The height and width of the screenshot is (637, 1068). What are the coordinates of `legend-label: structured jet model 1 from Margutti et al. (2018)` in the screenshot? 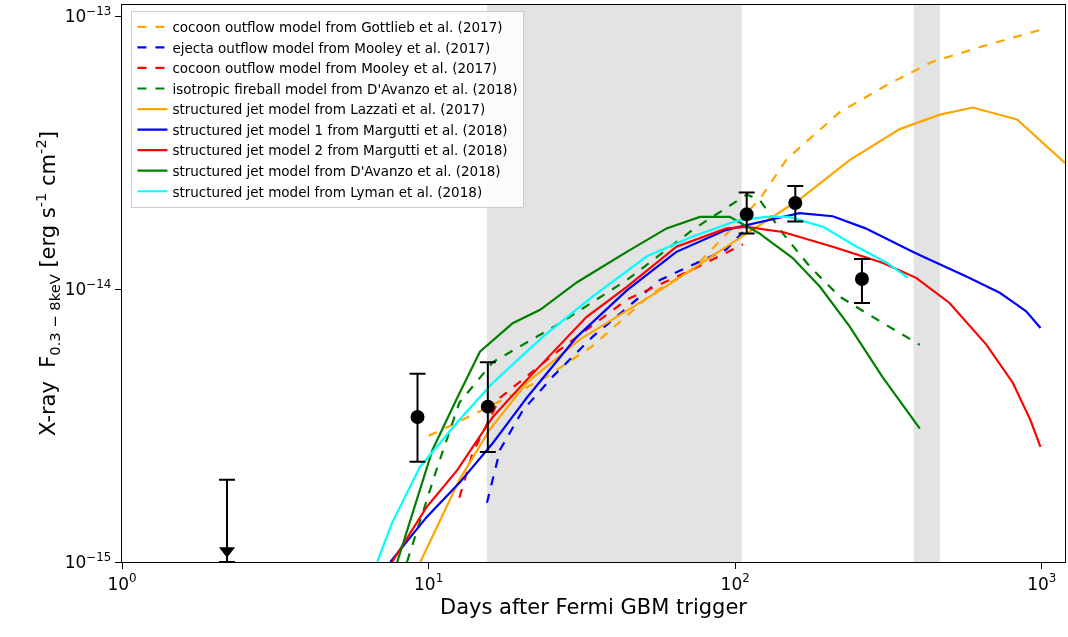 It's located at (340, 129).